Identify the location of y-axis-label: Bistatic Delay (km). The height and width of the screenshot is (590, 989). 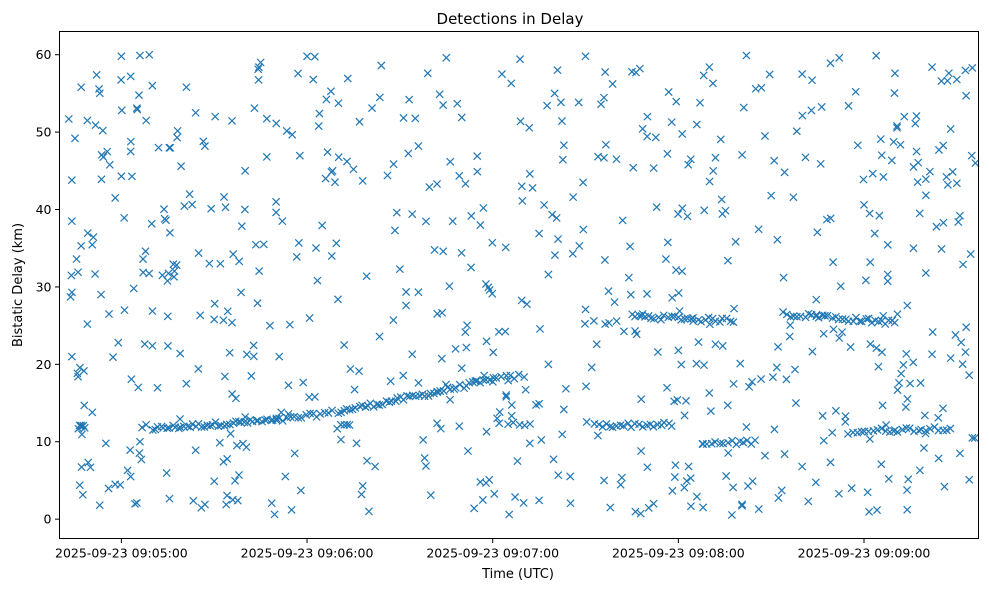
(18, 285).